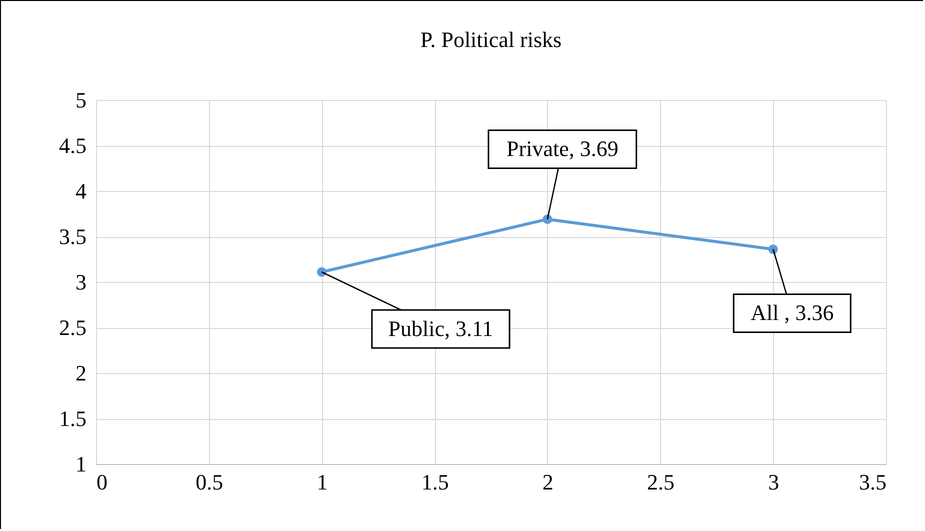  What do you see at coordinates (102, 482) in the screenshot?
I see `x-tick-label: 0` at bounding box center [102, 482].